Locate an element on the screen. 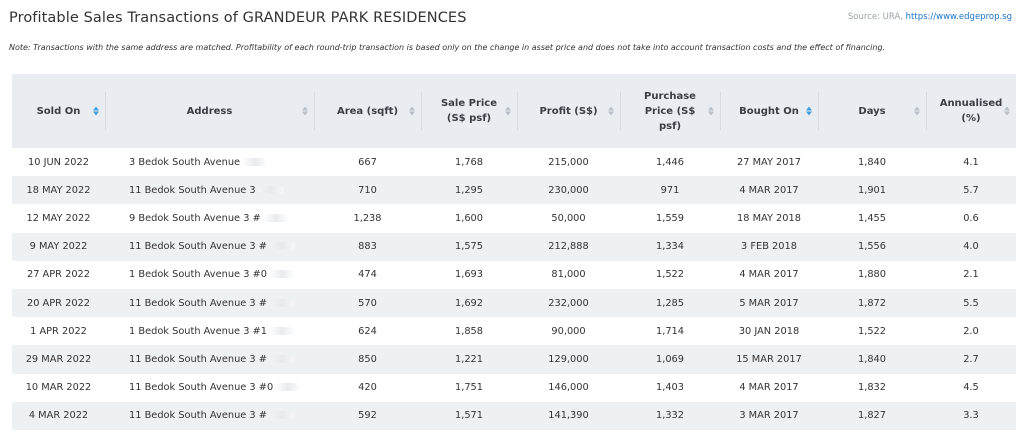 This screenshot has width=1024, height=433. cell-value: 1,285 is located at coordinates (670, 303).